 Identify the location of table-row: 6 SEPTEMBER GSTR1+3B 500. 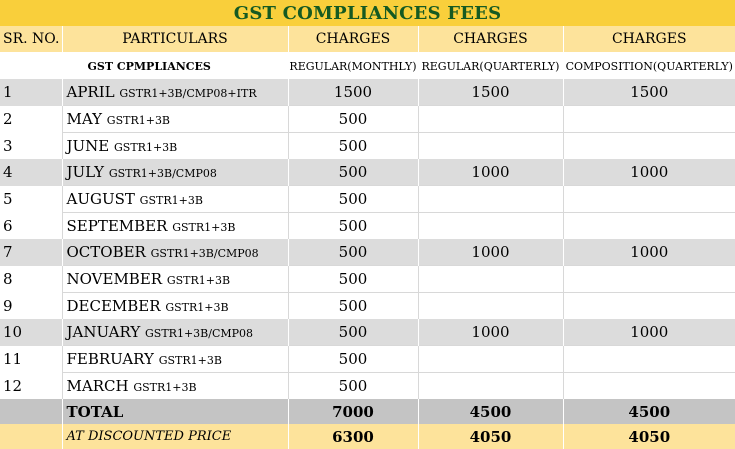
(367, 225).